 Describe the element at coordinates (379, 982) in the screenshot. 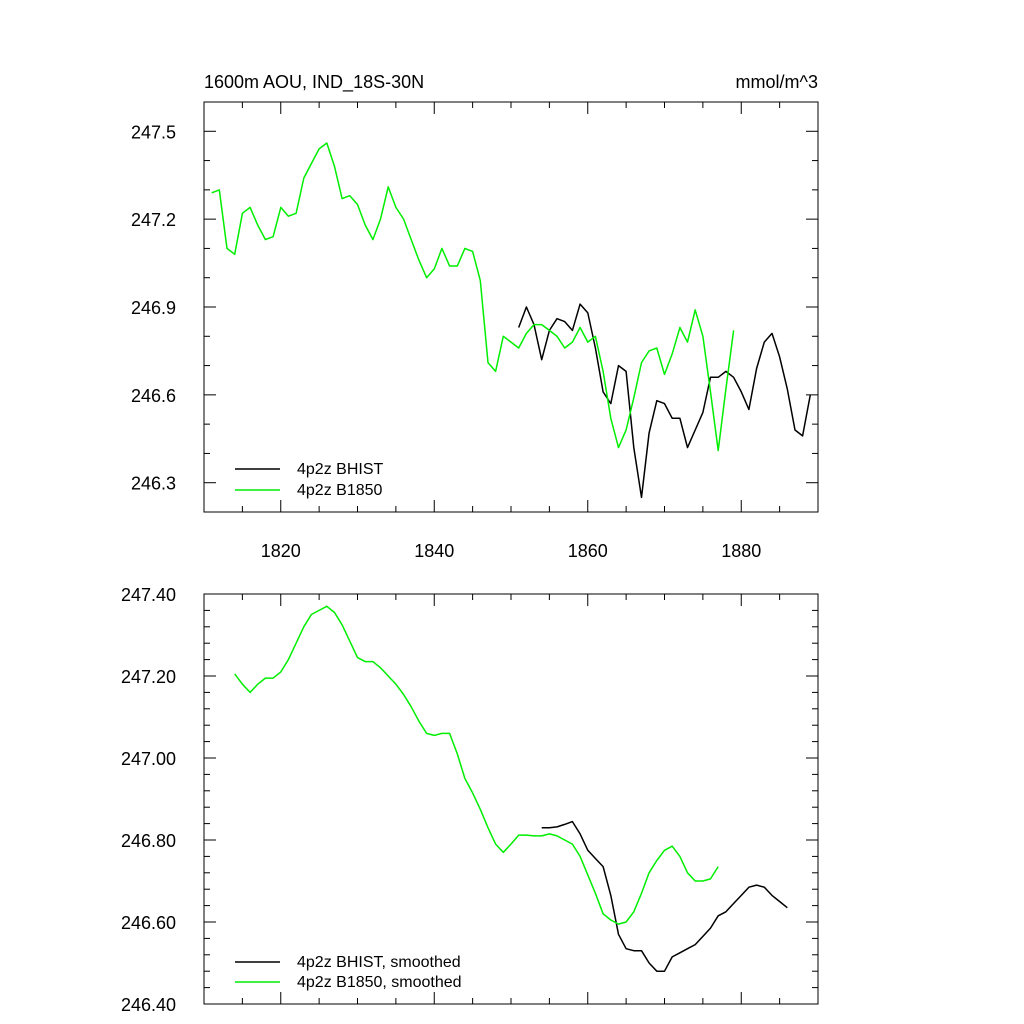

I see `legend-label-b1850-smoothed: 4p2z B1850, smoothed` at that location.